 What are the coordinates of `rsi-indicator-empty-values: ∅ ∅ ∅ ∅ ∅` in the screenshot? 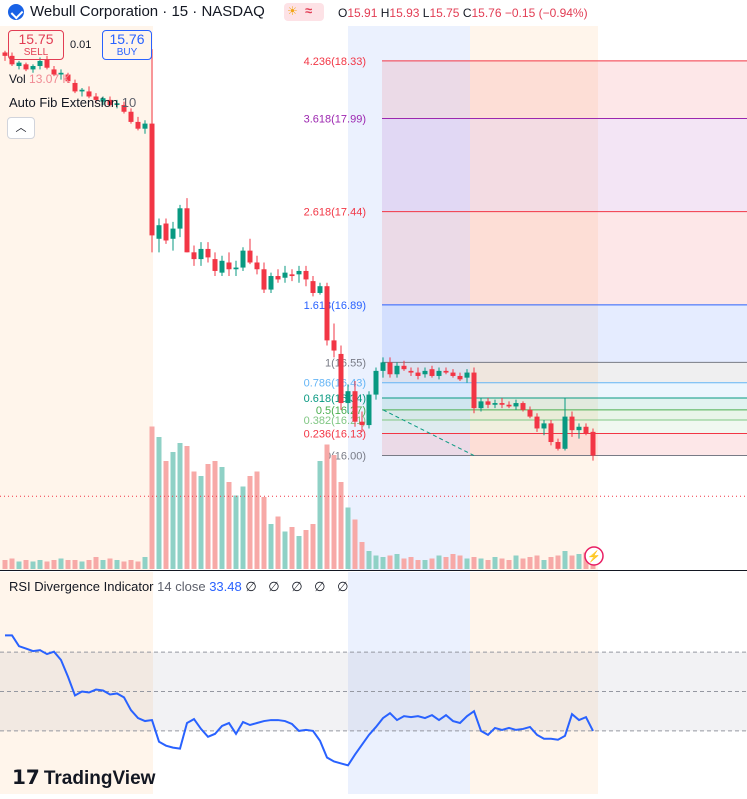 It's located at (299, 586).